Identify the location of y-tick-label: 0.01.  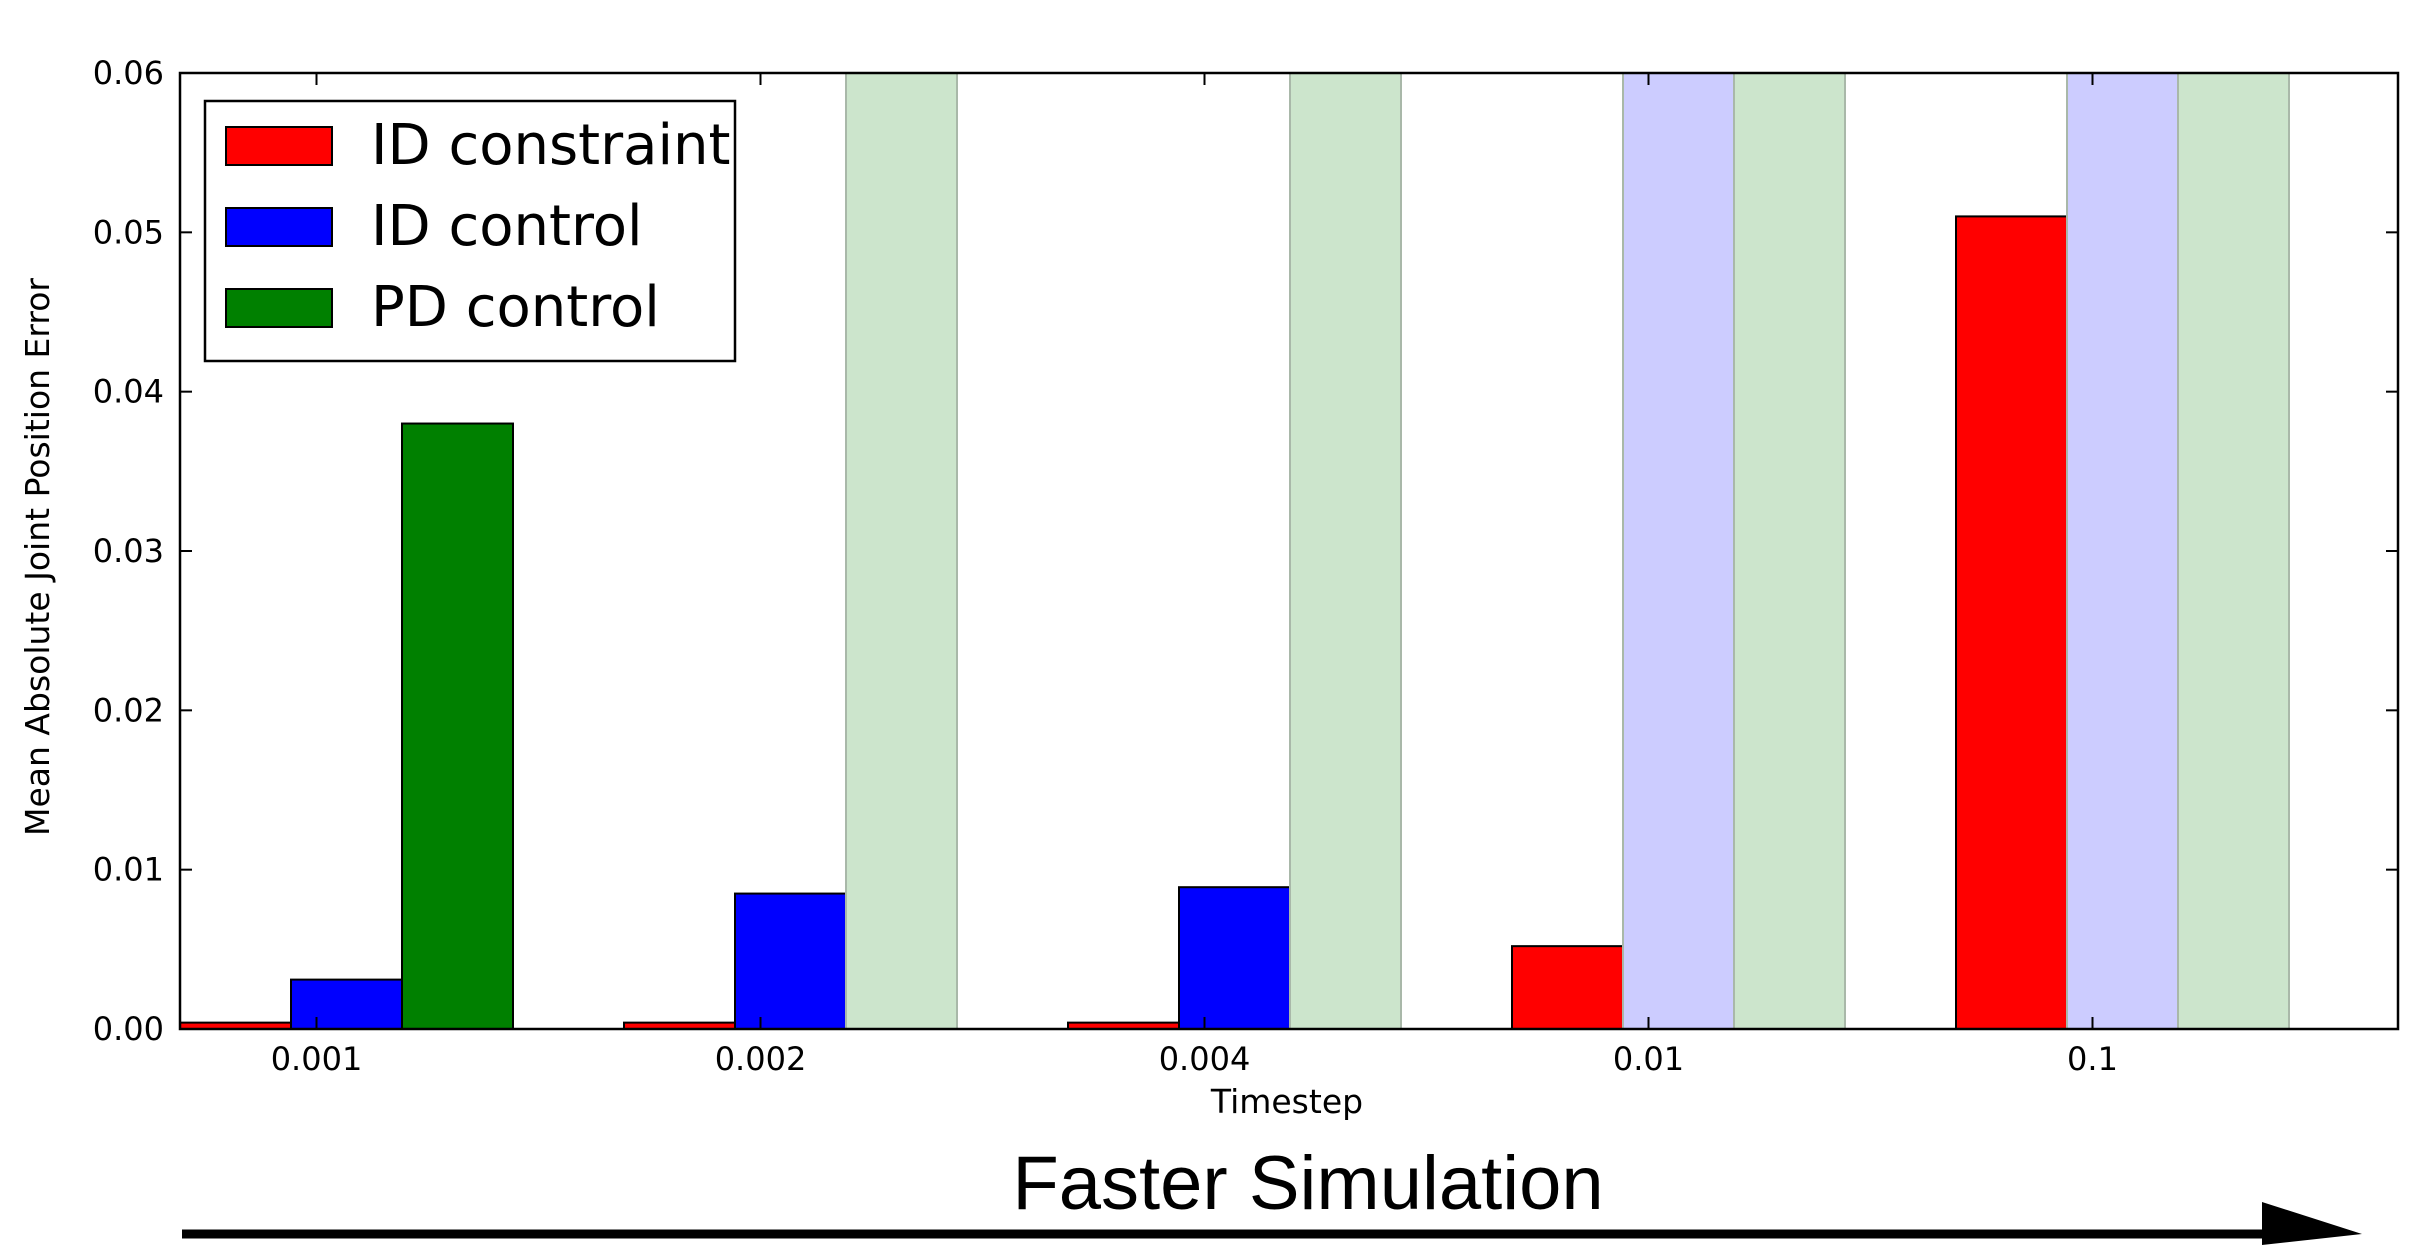
(128, 870).